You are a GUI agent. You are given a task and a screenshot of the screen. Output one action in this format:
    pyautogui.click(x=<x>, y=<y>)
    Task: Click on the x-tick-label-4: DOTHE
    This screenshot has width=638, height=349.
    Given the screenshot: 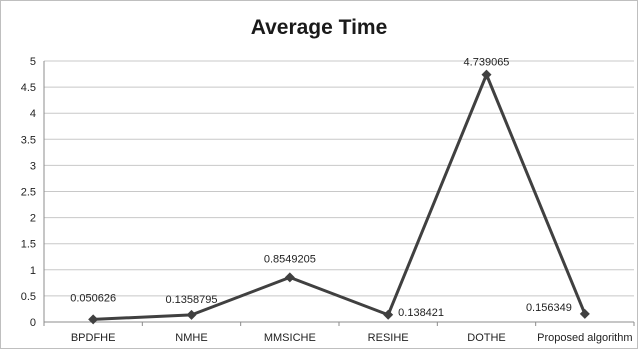 What is the action you would take?
    pyautogui.click(x=486, y=338)
    